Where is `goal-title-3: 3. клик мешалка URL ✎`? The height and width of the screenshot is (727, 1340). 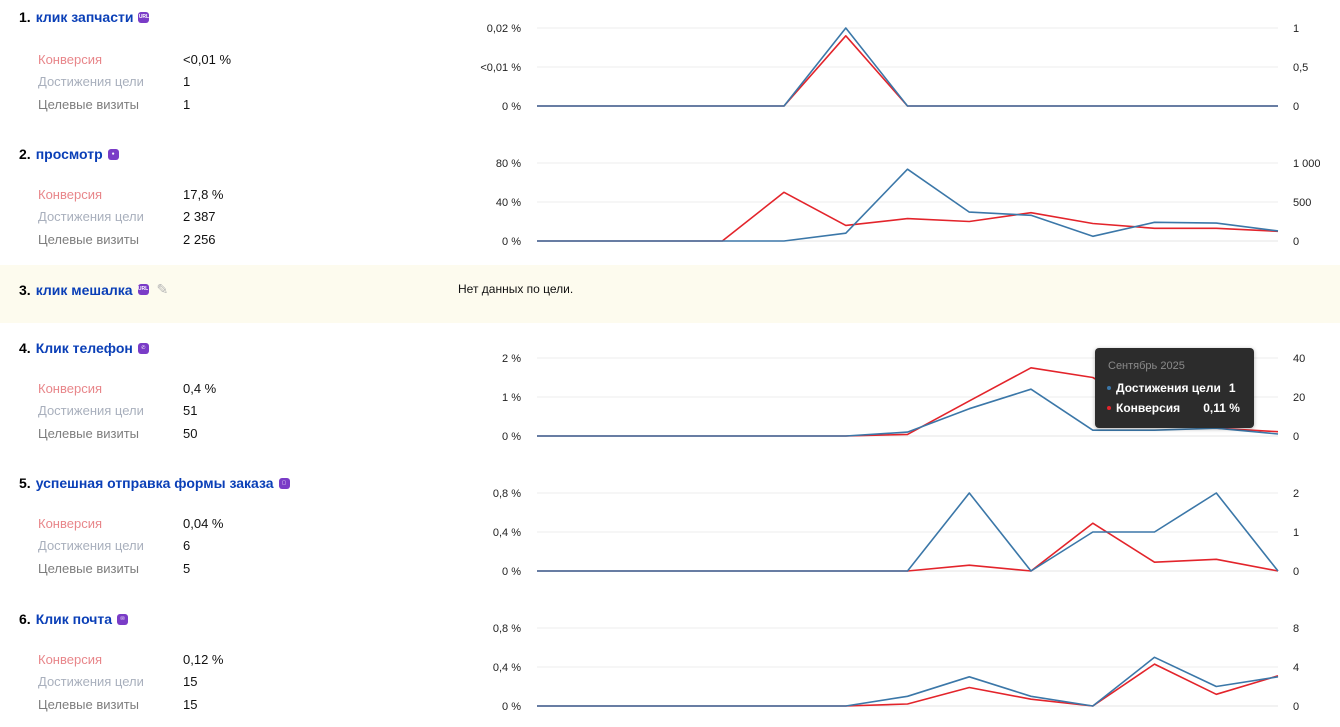 goal-title-3: 3. клик мешалка URL ✎ is located at coordinates (93, 289).